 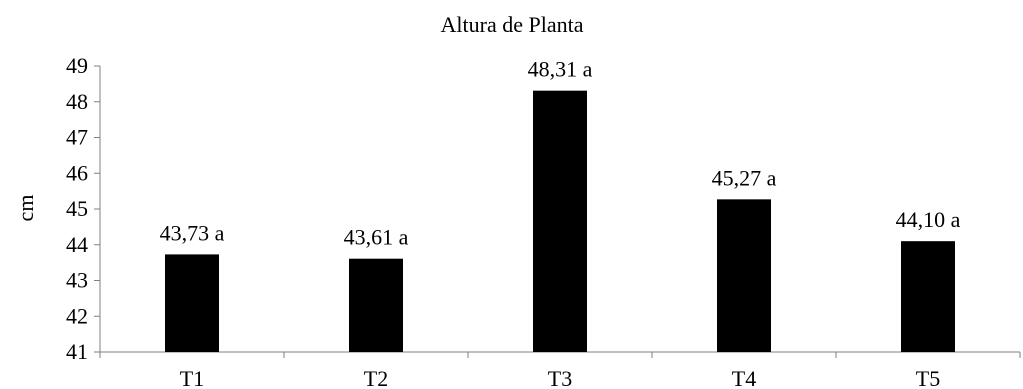 I want to click on x-tick-label: T2, so click(x=376, y=377).